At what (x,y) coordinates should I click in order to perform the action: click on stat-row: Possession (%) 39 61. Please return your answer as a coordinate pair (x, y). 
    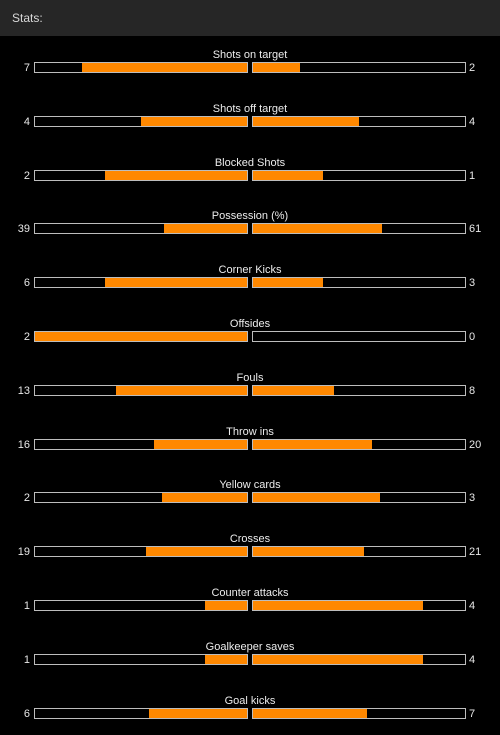
    Looking at the image, I should click on (250, 229).